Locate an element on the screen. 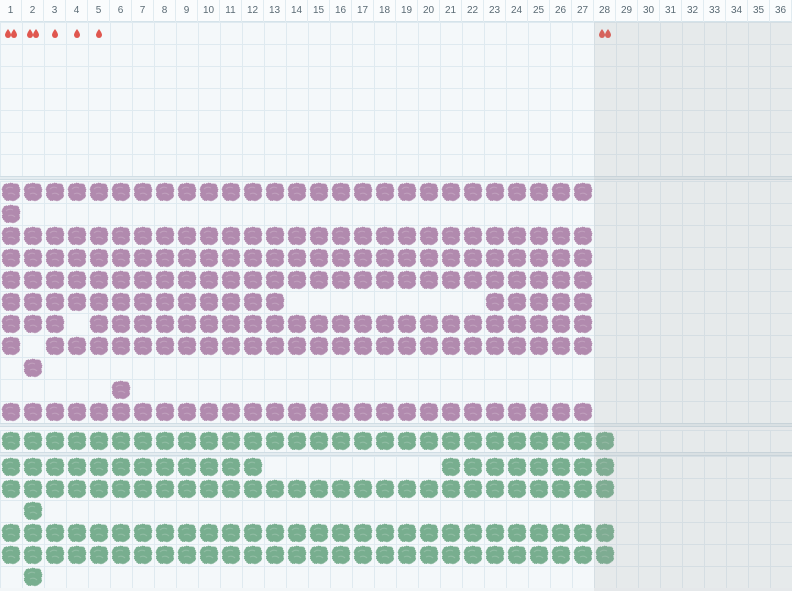  day-label-21: 21 is located at coordinates (451, 11).